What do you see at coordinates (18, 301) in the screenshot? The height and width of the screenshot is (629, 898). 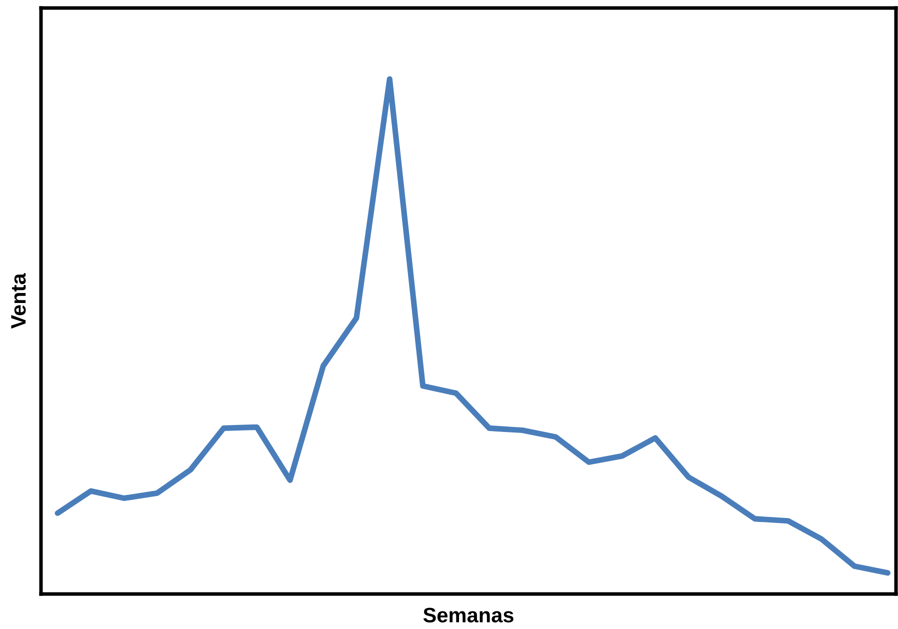 I see `y-axis-title: Venta` at bounding box center [18, 301].